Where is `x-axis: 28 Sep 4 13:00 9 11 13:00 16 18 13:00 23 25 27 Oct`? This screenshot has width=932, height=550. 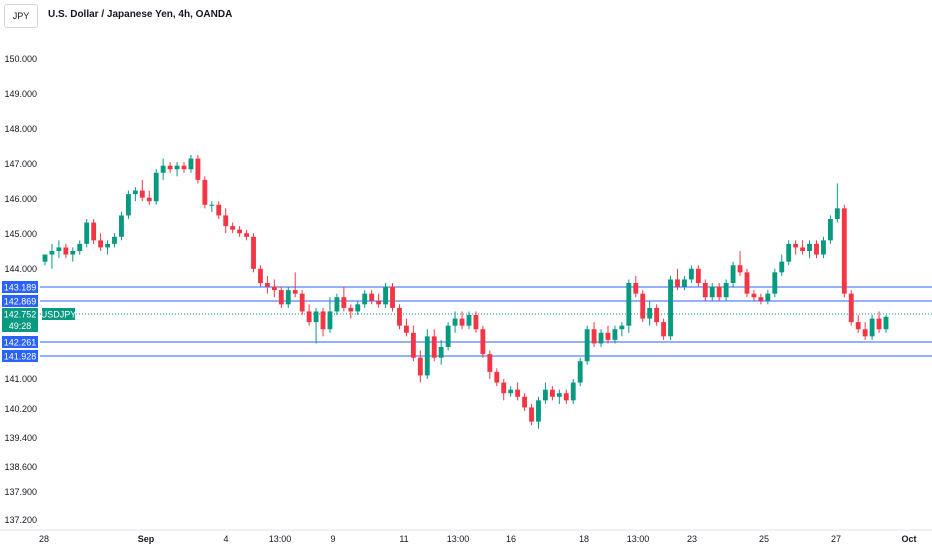 x-axis: 28 Sep 4 13:00 9 11 13:00 16 18 13:00 23 25 27 Oct is located at coordinates (466, 536).